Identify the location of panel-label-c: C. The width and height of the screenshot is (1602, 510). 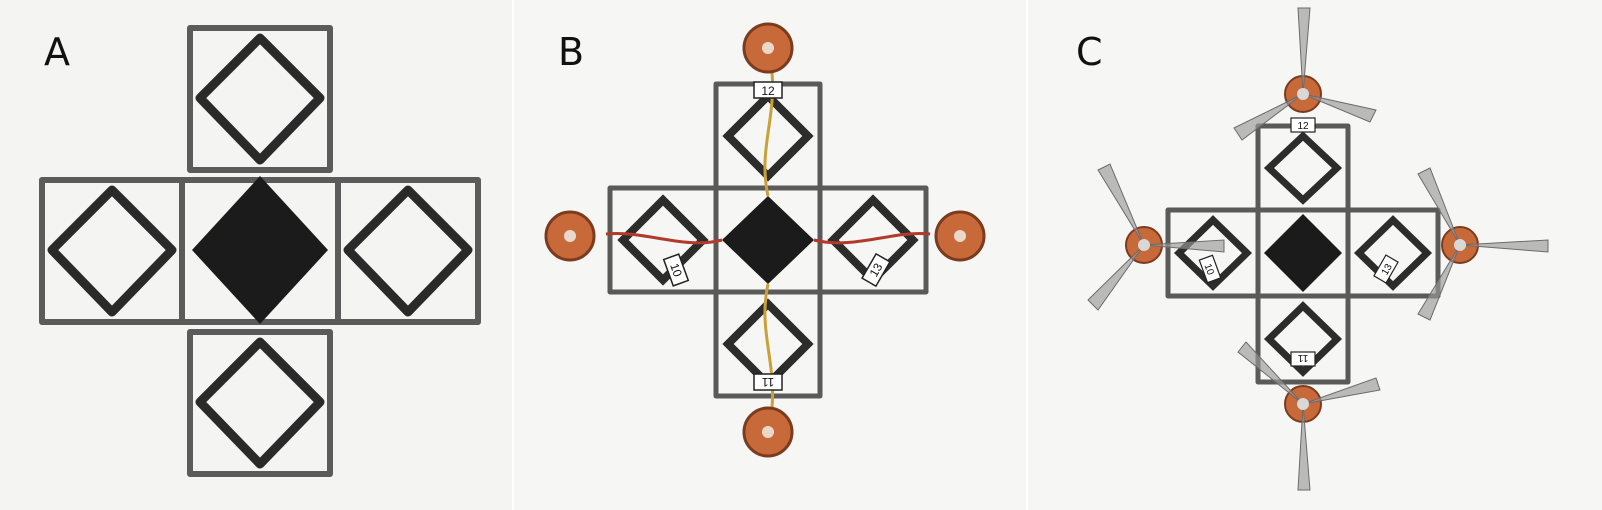
(1089, 52).